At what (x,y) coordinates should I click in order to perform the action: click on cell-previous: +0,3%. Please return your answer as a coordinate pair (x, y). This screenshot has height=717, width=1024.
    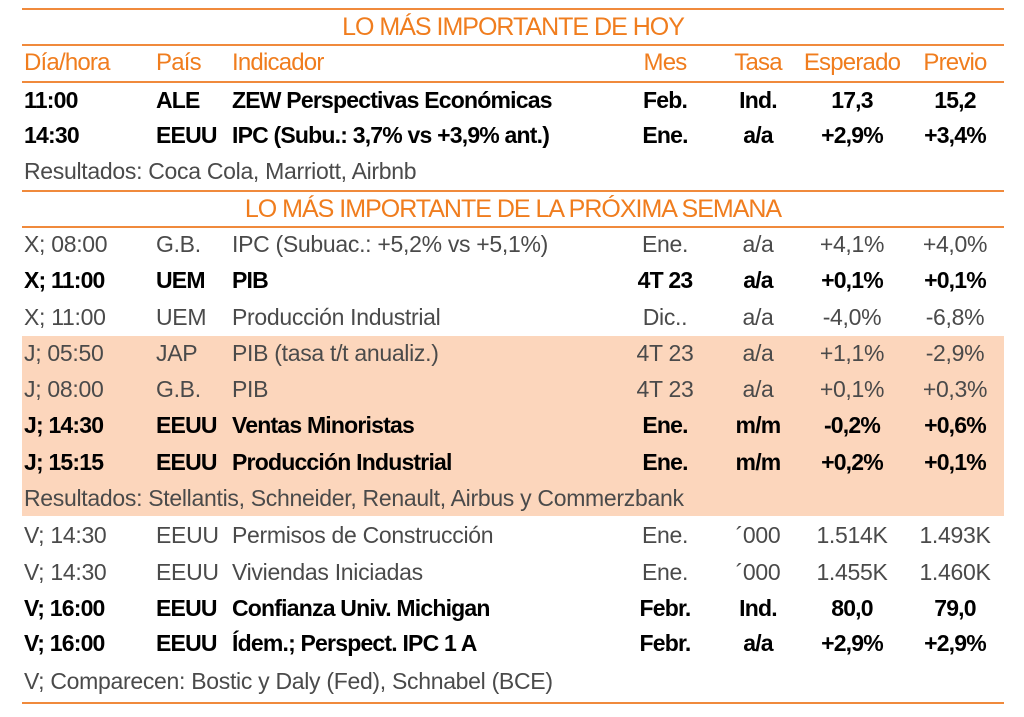
    Looking at the image, I should click on (955, 389).